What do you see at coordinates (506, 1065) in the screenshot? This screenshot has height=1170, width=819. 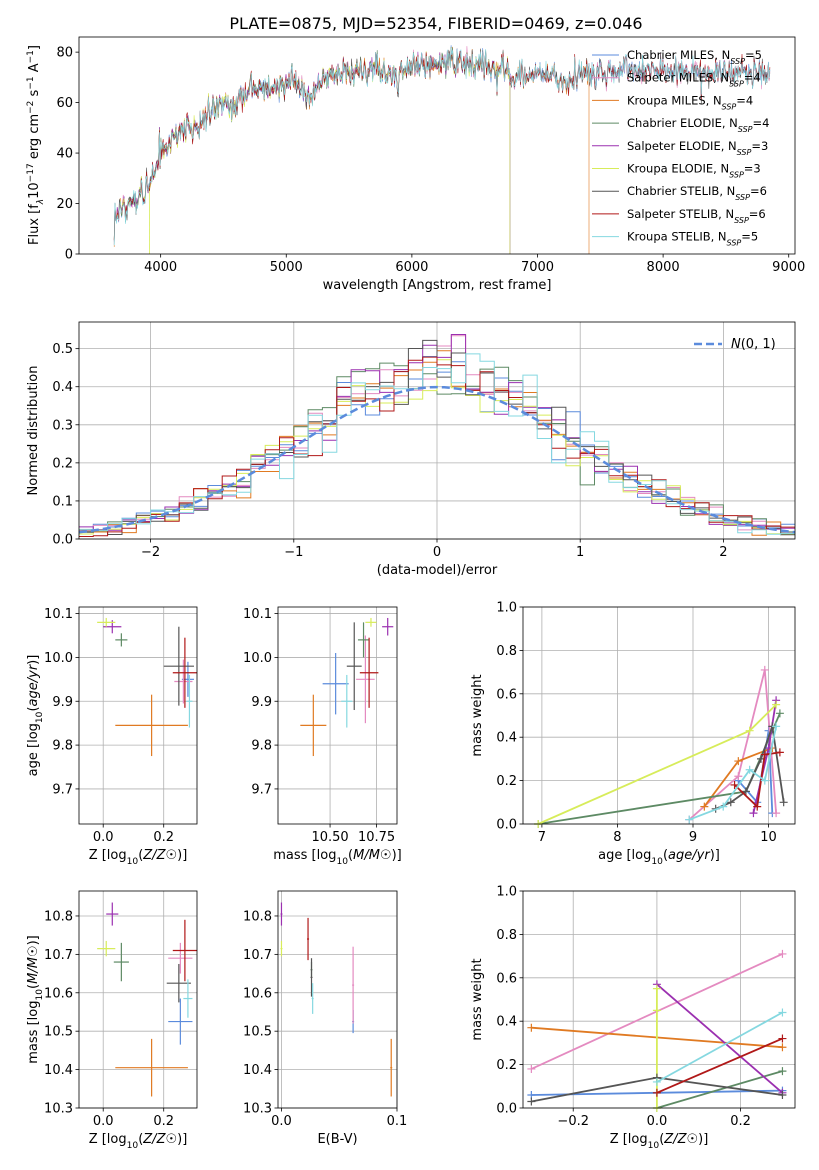 I see `y-tick-label: 0.2` at bounding box center [506, 1065].